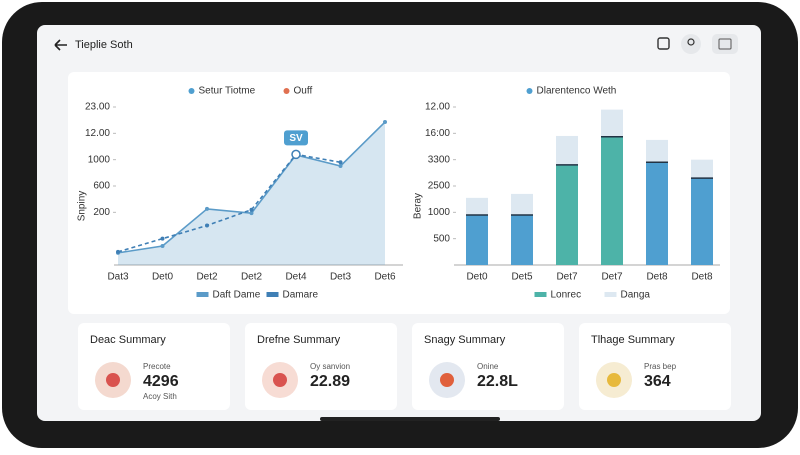  I want to click on y-tick-label: 600, so click(101, 186).